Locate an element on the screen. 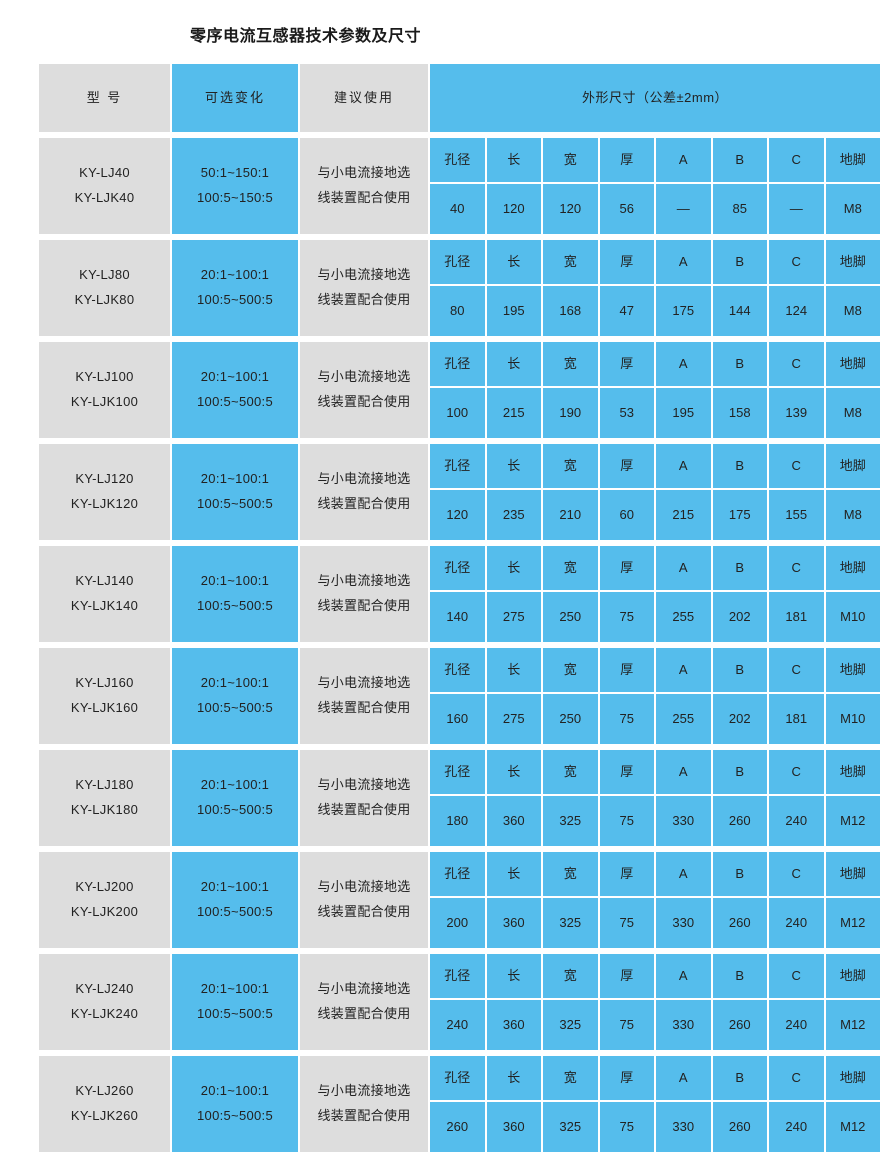 The height and width of the screenshot is (1154, 891). cell-model: KY-LJ180 KY-LJK180 is located at coordinates (104, 798).